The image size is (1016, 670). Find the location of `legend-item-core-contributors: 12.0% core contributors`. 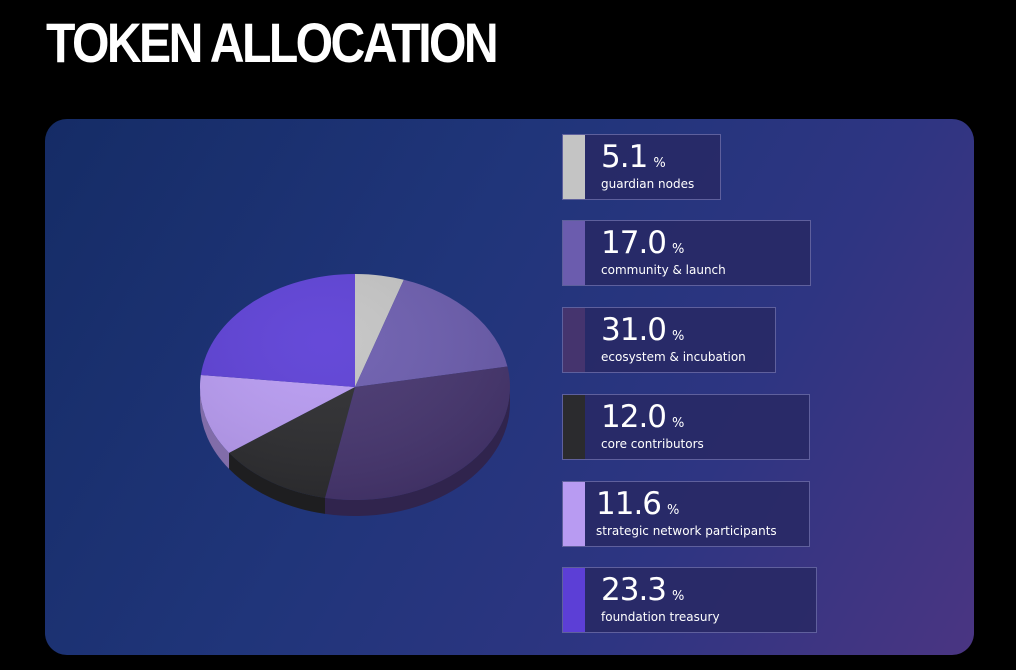

legend-item-core-contributors: 12.0% core contributors is located at coordinates (686, 427).